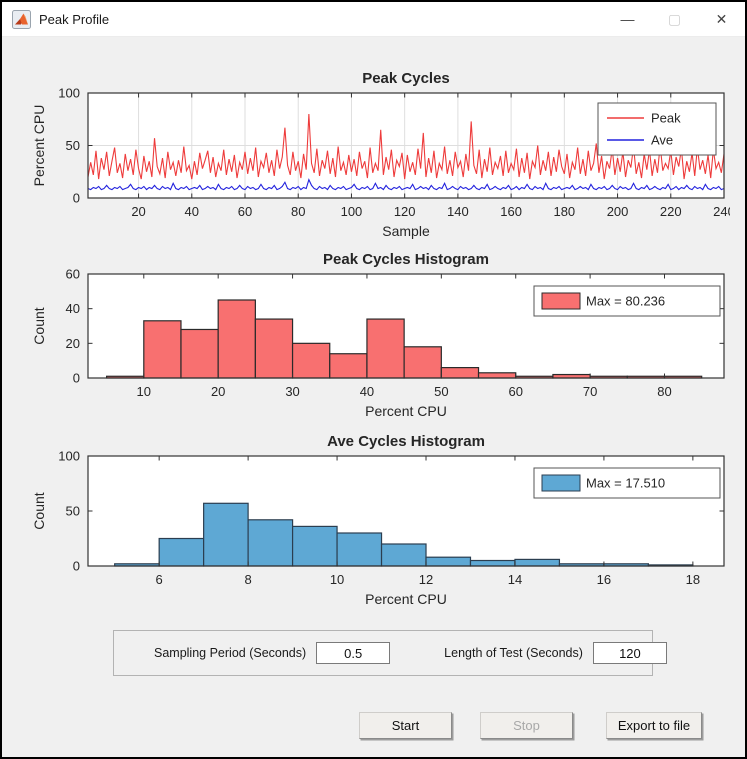 The height and width of the screenshot is (759, 747). Describe the element at coordinates (406, 184) in the screenshot. I see `series-ave` at that location.